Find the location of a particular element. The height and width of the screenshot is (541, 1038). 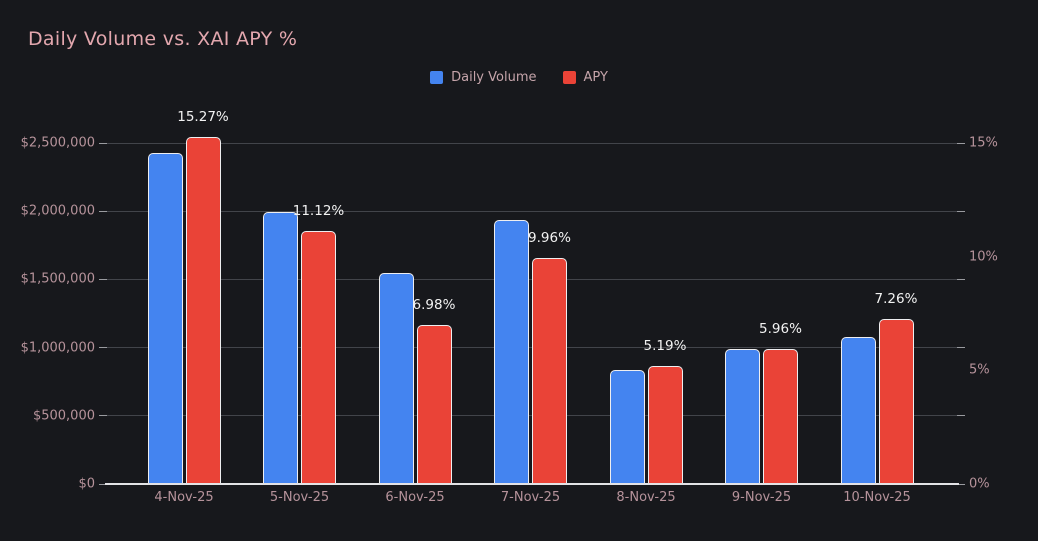

apy-data-label: 7.26% is located at coordinates (896, 298).